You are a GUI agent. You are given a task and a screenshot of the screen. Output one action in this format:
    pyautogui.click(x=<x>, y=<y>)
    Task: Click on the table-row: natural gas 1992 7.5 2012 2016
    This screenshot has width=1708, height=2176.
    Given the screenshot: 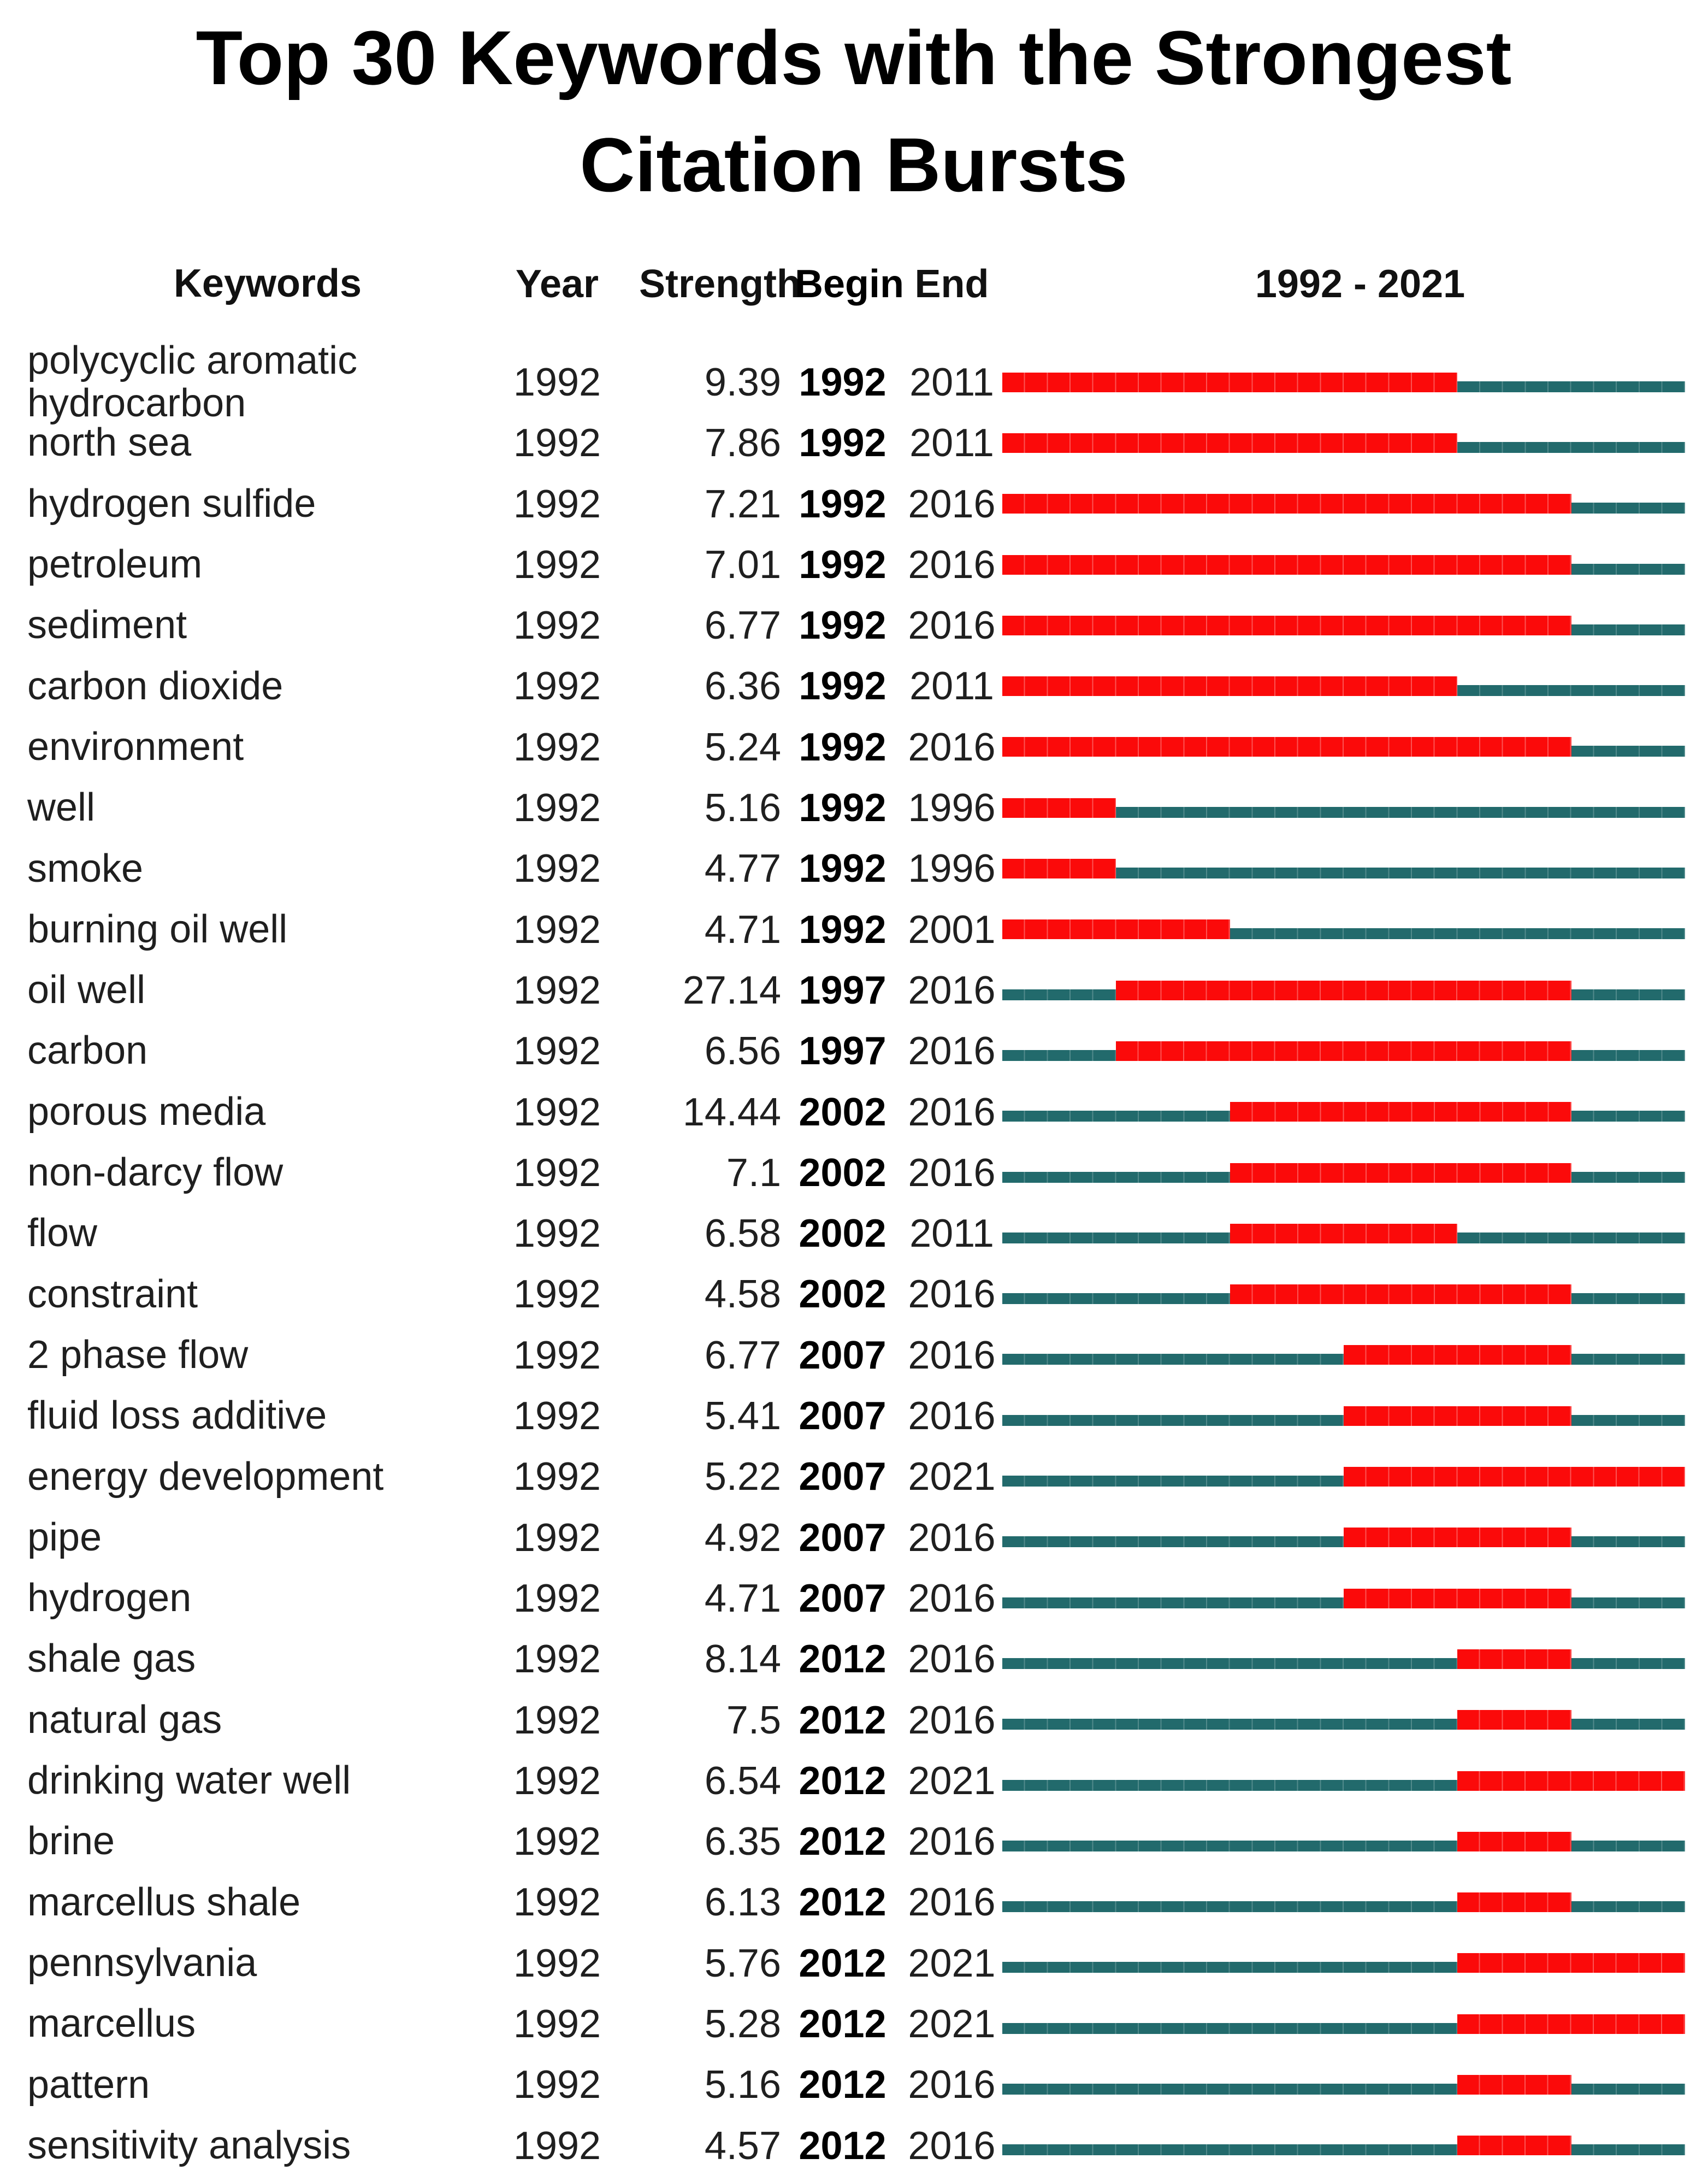 What is the action you would take?
    pyautogui.click(x=854, y=1720)
    